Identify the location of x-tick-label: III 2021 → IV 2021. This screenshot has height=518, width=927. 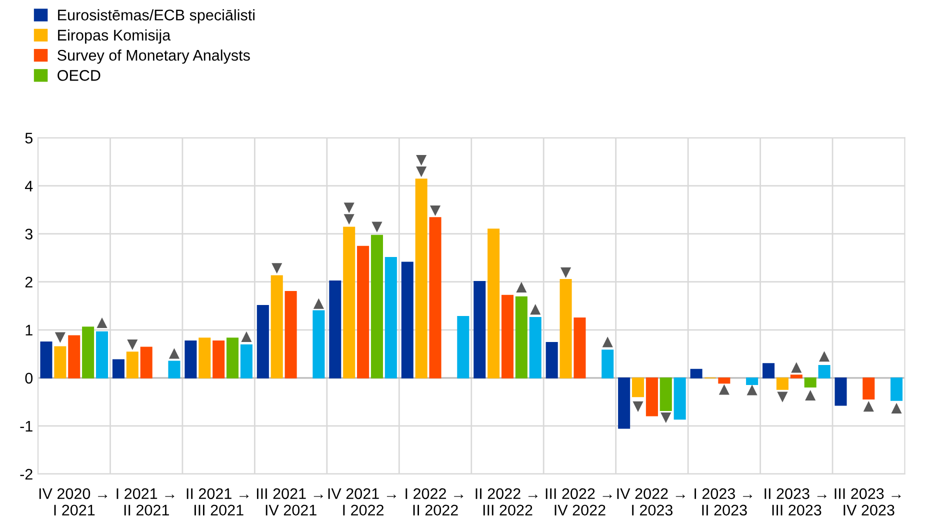
(289, 502).